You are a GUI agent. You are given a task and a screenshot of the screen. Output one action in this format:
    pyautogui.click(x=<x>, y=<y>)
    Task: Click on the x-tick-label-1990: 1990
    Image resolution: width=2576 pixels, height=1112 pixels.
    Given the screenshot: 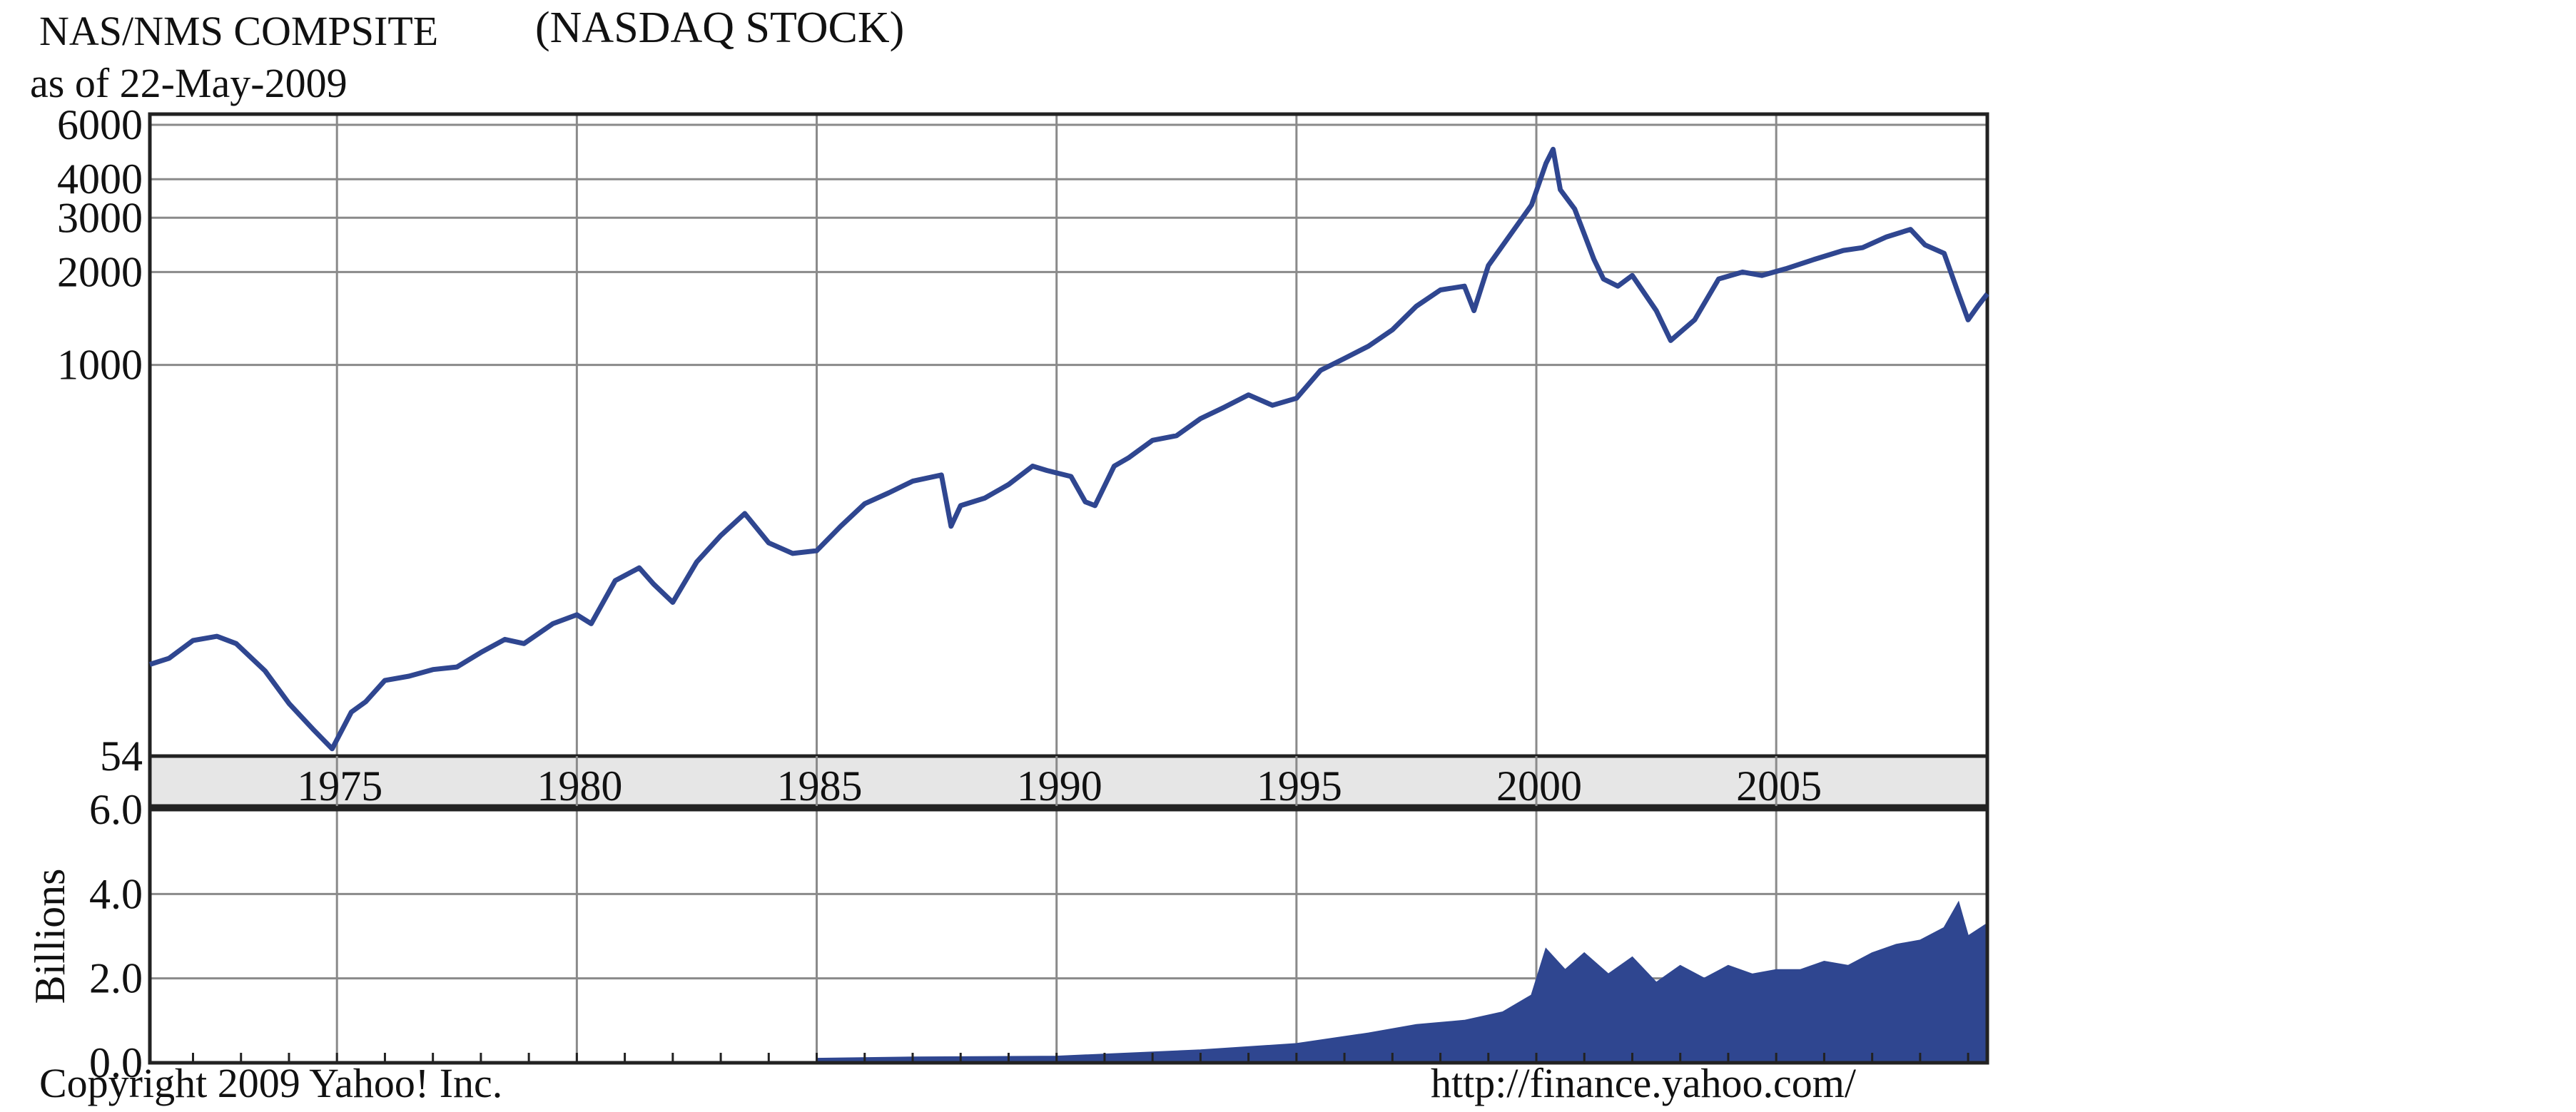 What is the action you would take?
    pyautogui.click(x=1059, y=786)
    